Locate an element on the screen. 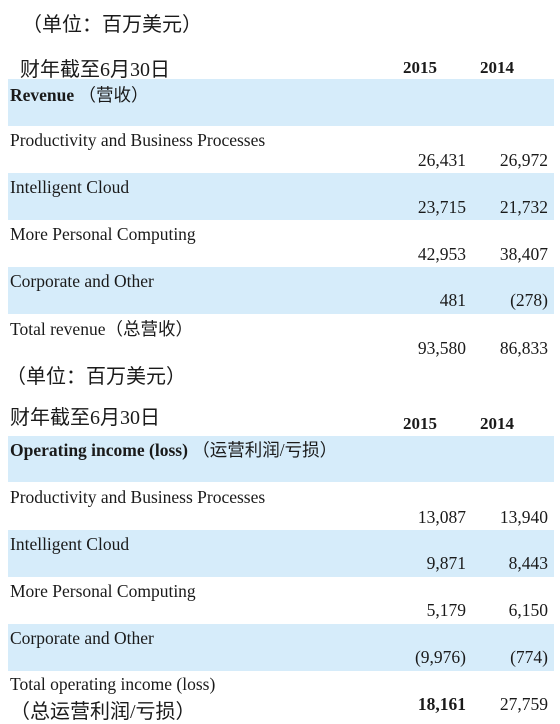 The height and width of the screenshot is (724, 560). revenue-row-2015: 23,715 is located at coordinates (441, 207).